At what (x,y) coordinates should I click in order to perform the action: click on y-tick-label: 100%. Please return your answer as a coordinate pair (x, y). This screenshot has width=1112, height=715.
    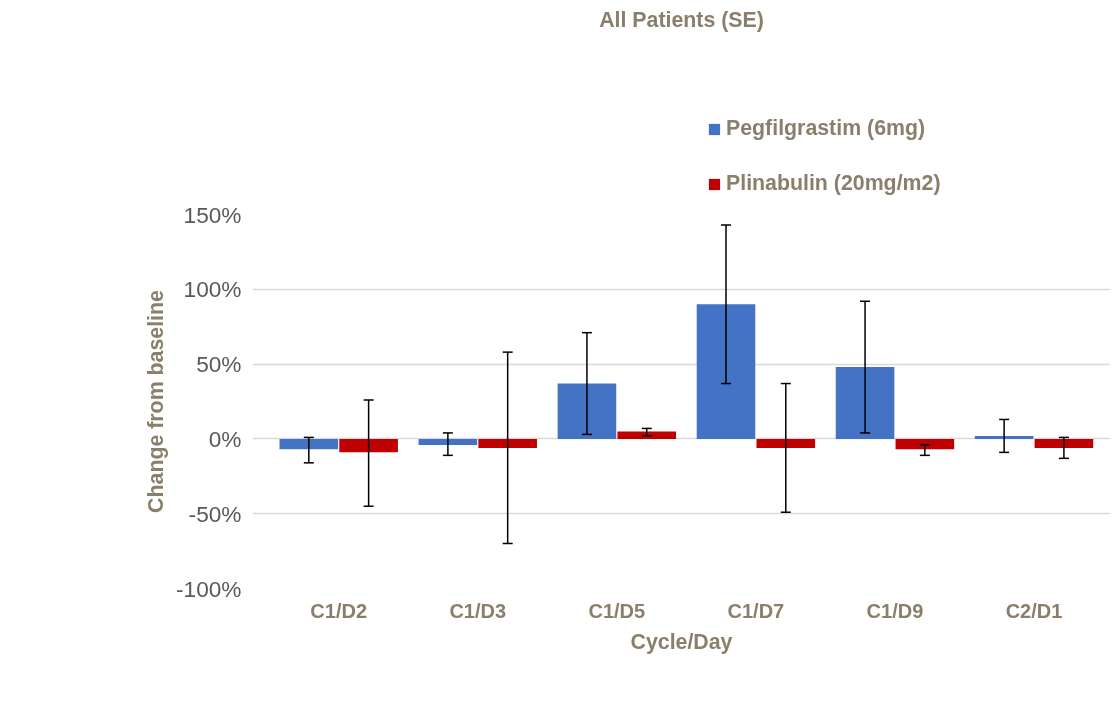
    Looking at the image, I should click on (212, 289).